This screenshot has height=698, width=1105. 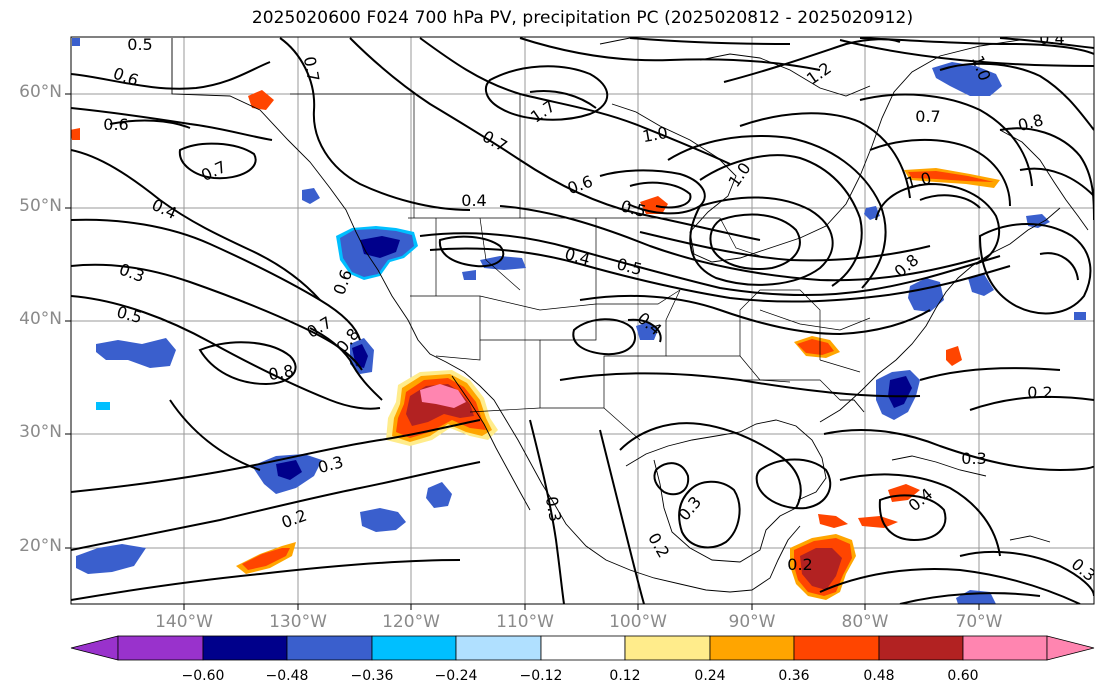 I want to click on colorbar-tick-label: 0.12, so click(x=625, y=676).